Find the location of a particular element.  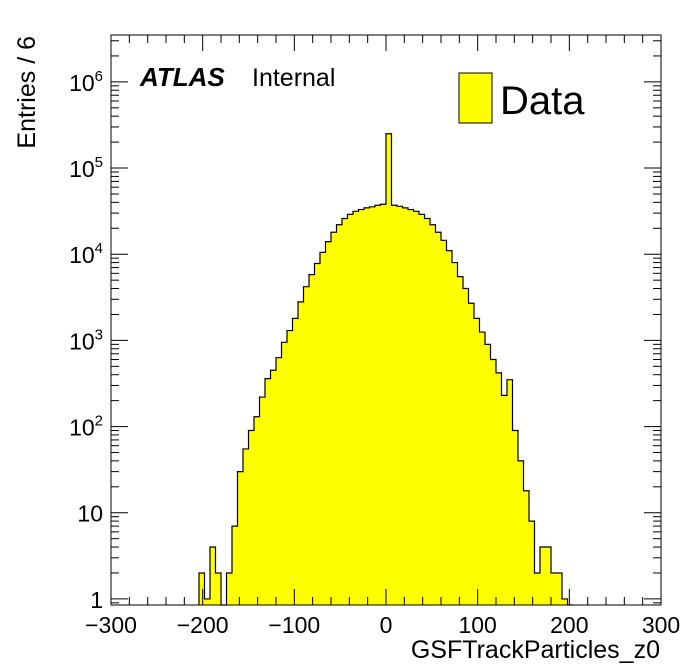

y-tick-labels: 1 10 10² 10³ 10⁴ 10⁵ 10⁶ is located at coordinates (86, 340).